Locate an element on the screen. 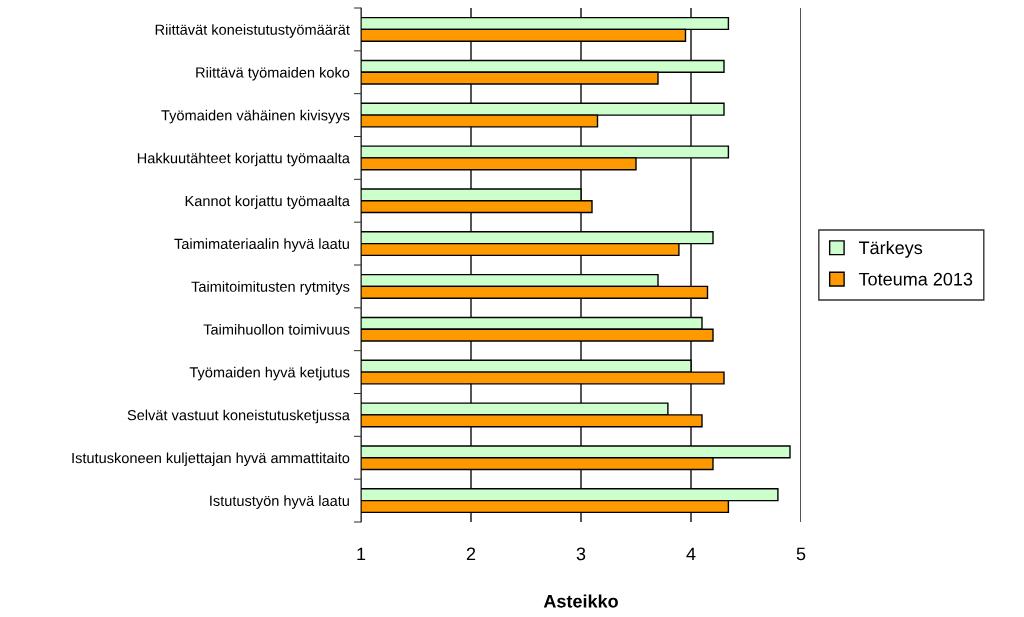 This screenshot has height=617, width=1024. y-tick-label: Riittävät koneistutustyömäärät is located at coordinates (252, 31).